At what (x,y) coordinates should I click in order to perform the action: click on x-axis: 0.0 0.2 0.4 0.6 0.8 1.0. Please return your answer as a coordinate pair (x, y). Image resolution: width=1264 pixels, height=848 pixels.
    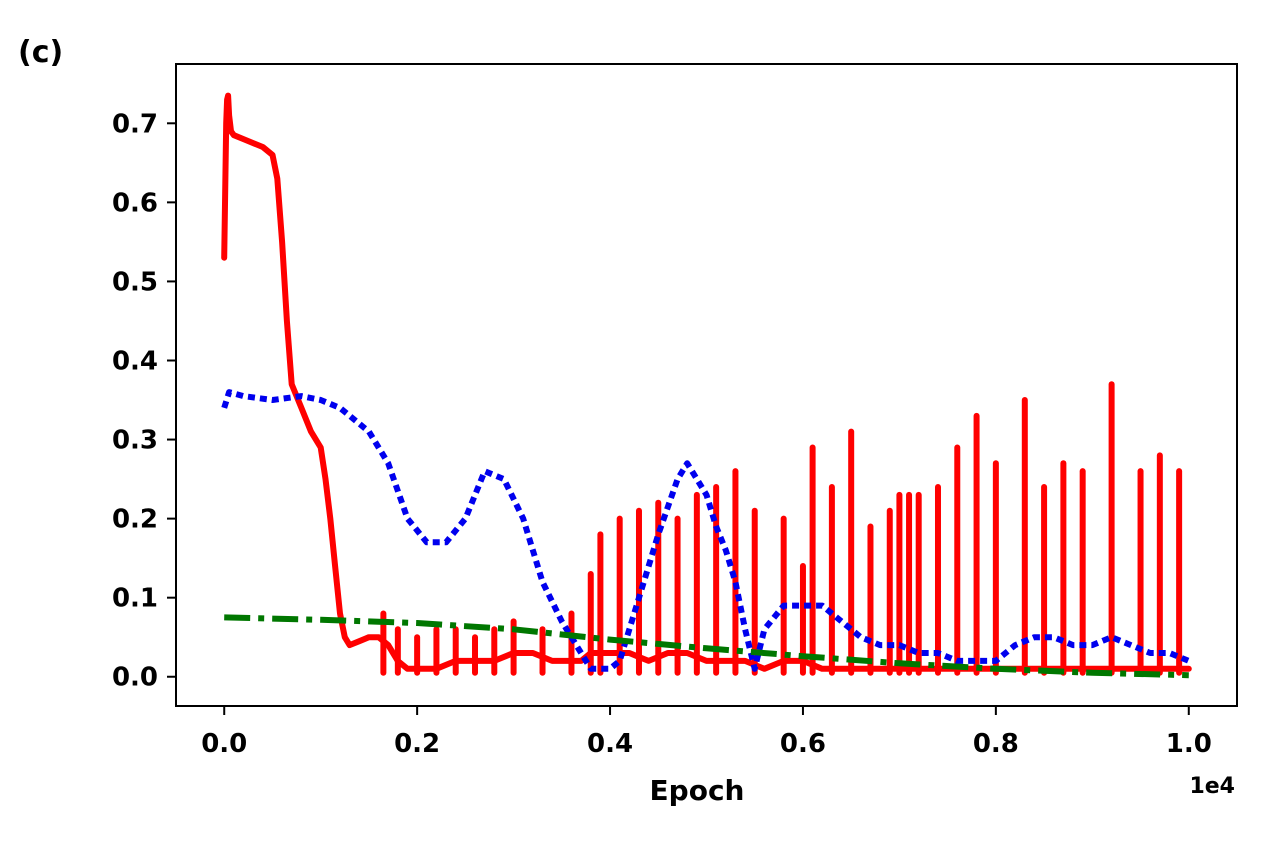
    Looking at the image, I should click on (706, 732).